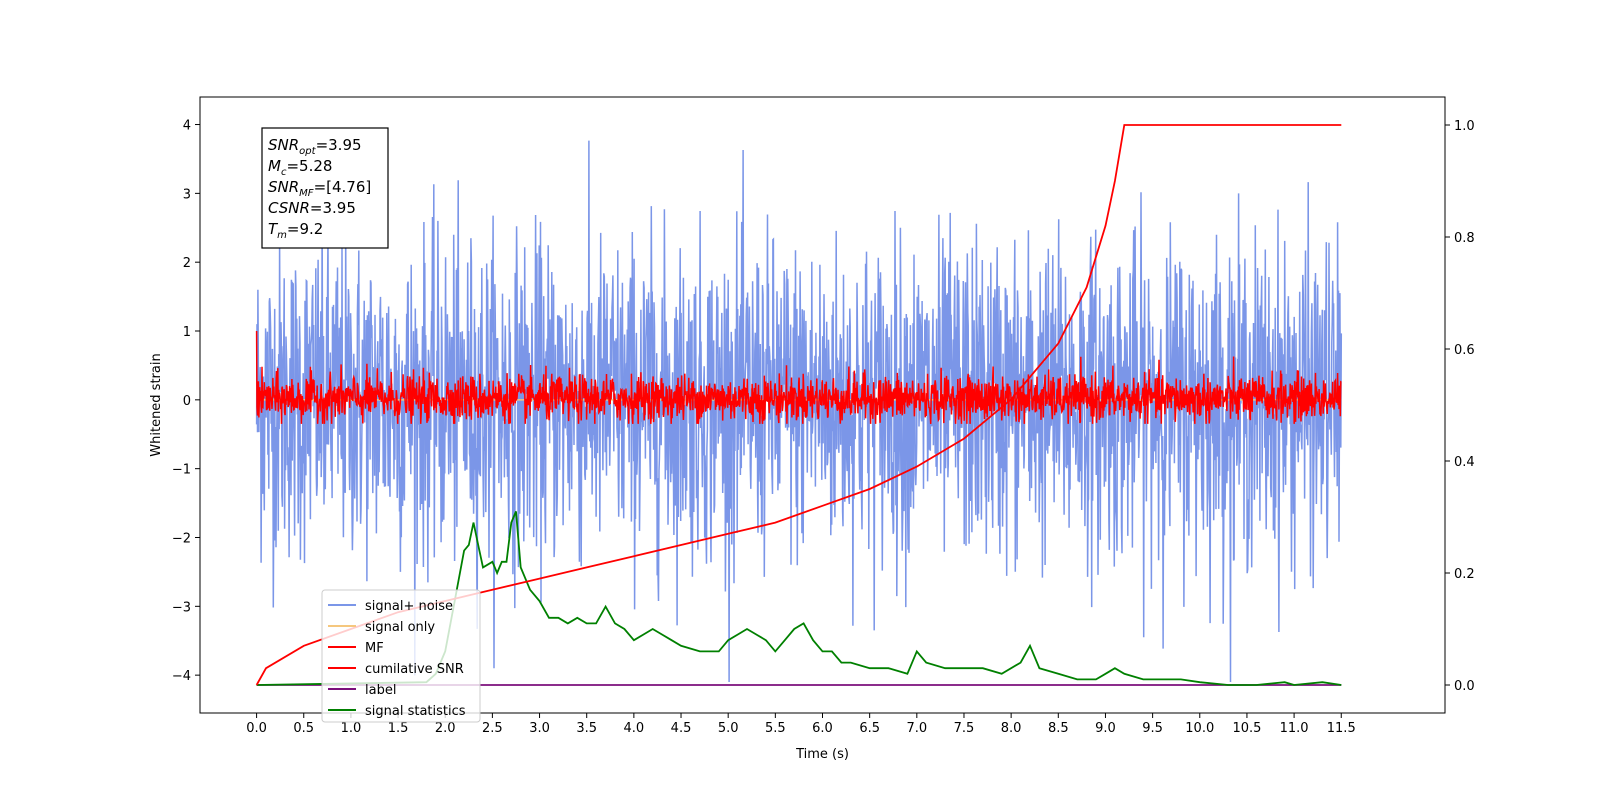 This screenshot has height=800, width=1600. Describe the element at coordinates (400, 627) in the screenshot. I see `legend-entry-label: signal only` at that location.